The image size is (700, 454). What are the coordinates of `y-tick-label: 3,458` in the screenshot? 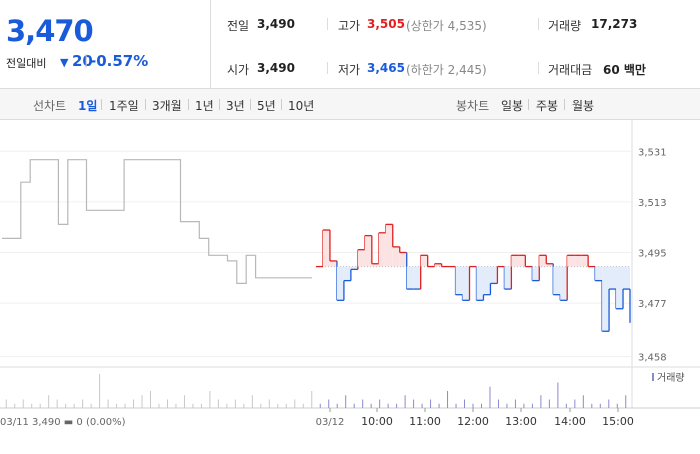 It's located at (652, 358).